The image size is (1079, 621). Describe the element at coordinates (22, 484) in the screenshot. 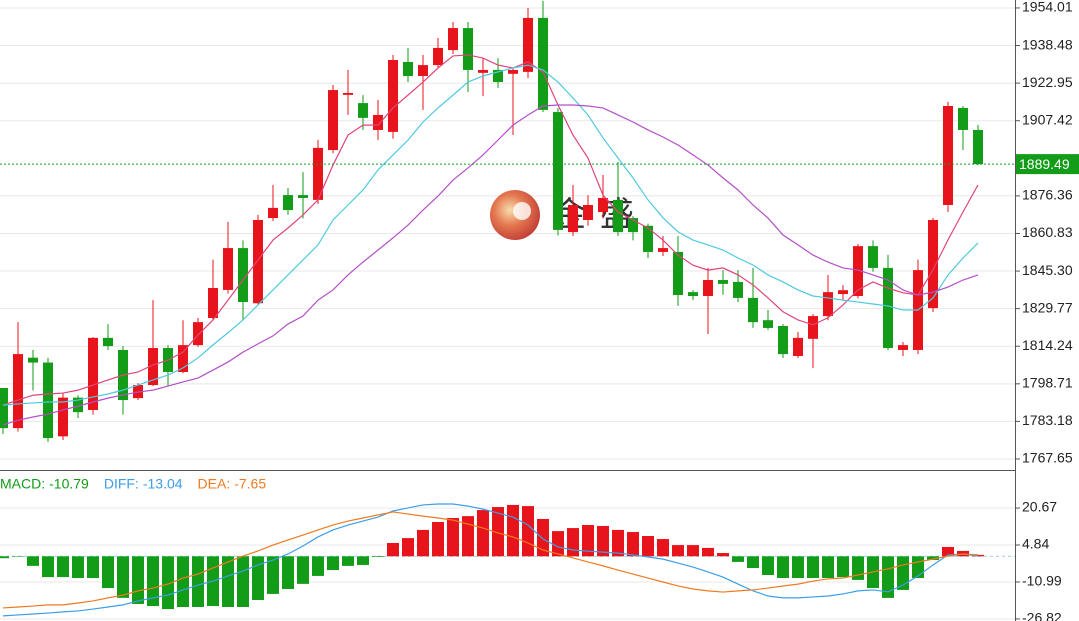

I see `indicator-label: MACD:` at that location.